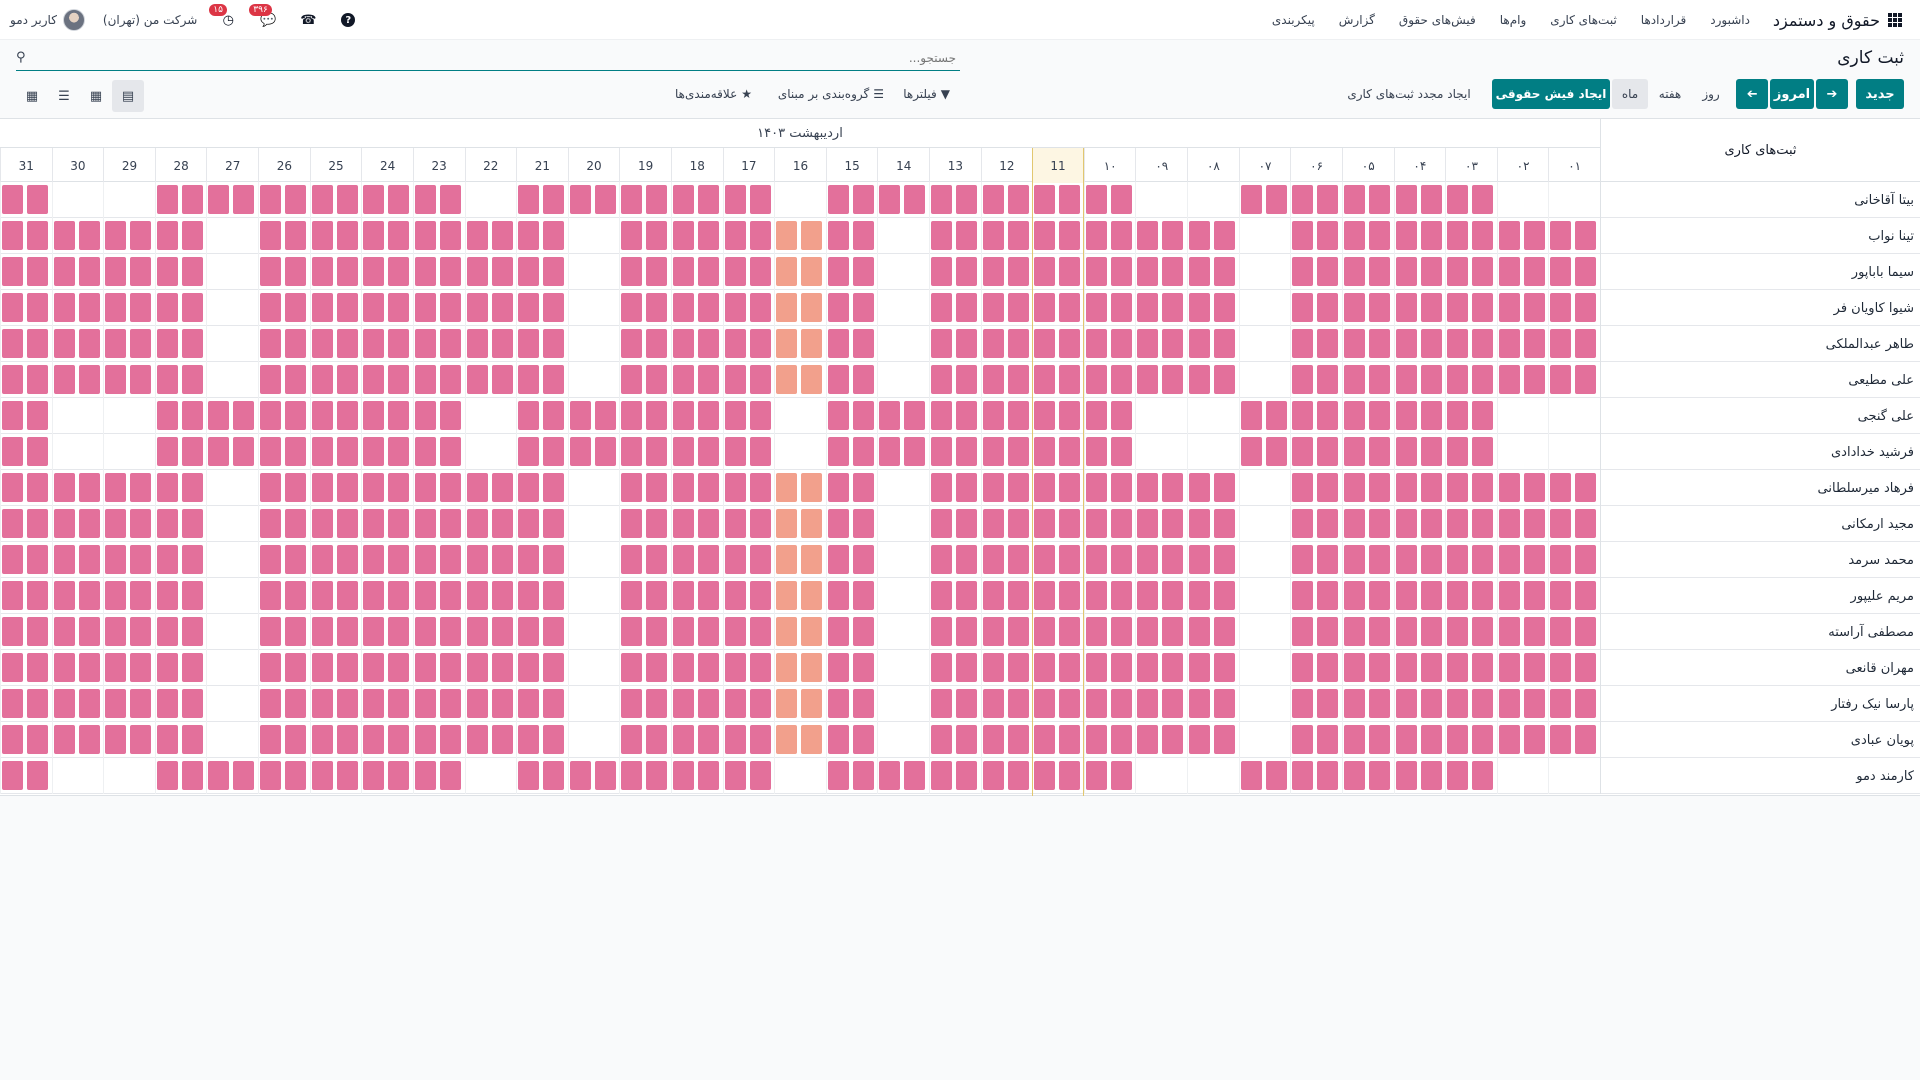 This screenshot has height=1080, width=1920. I want to click on scale-month-button: ماه, so click(1630, 94).